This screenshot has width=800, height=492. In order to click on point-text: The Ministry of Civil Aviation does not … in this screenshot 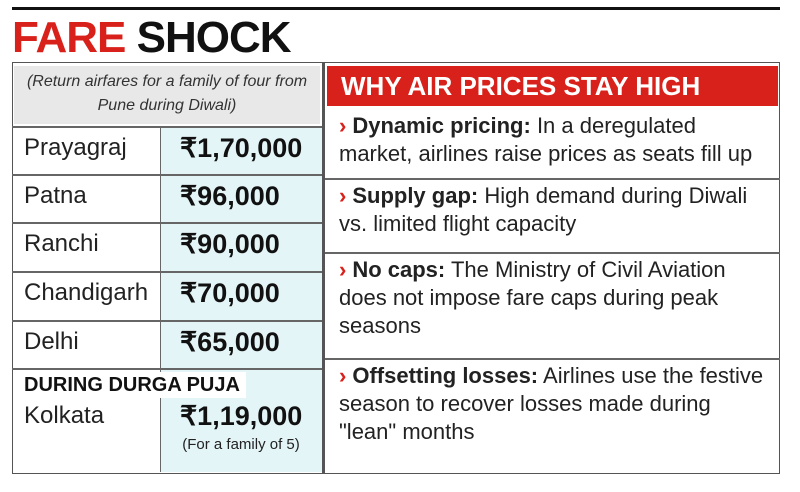, I will do `click(532, 297)`.